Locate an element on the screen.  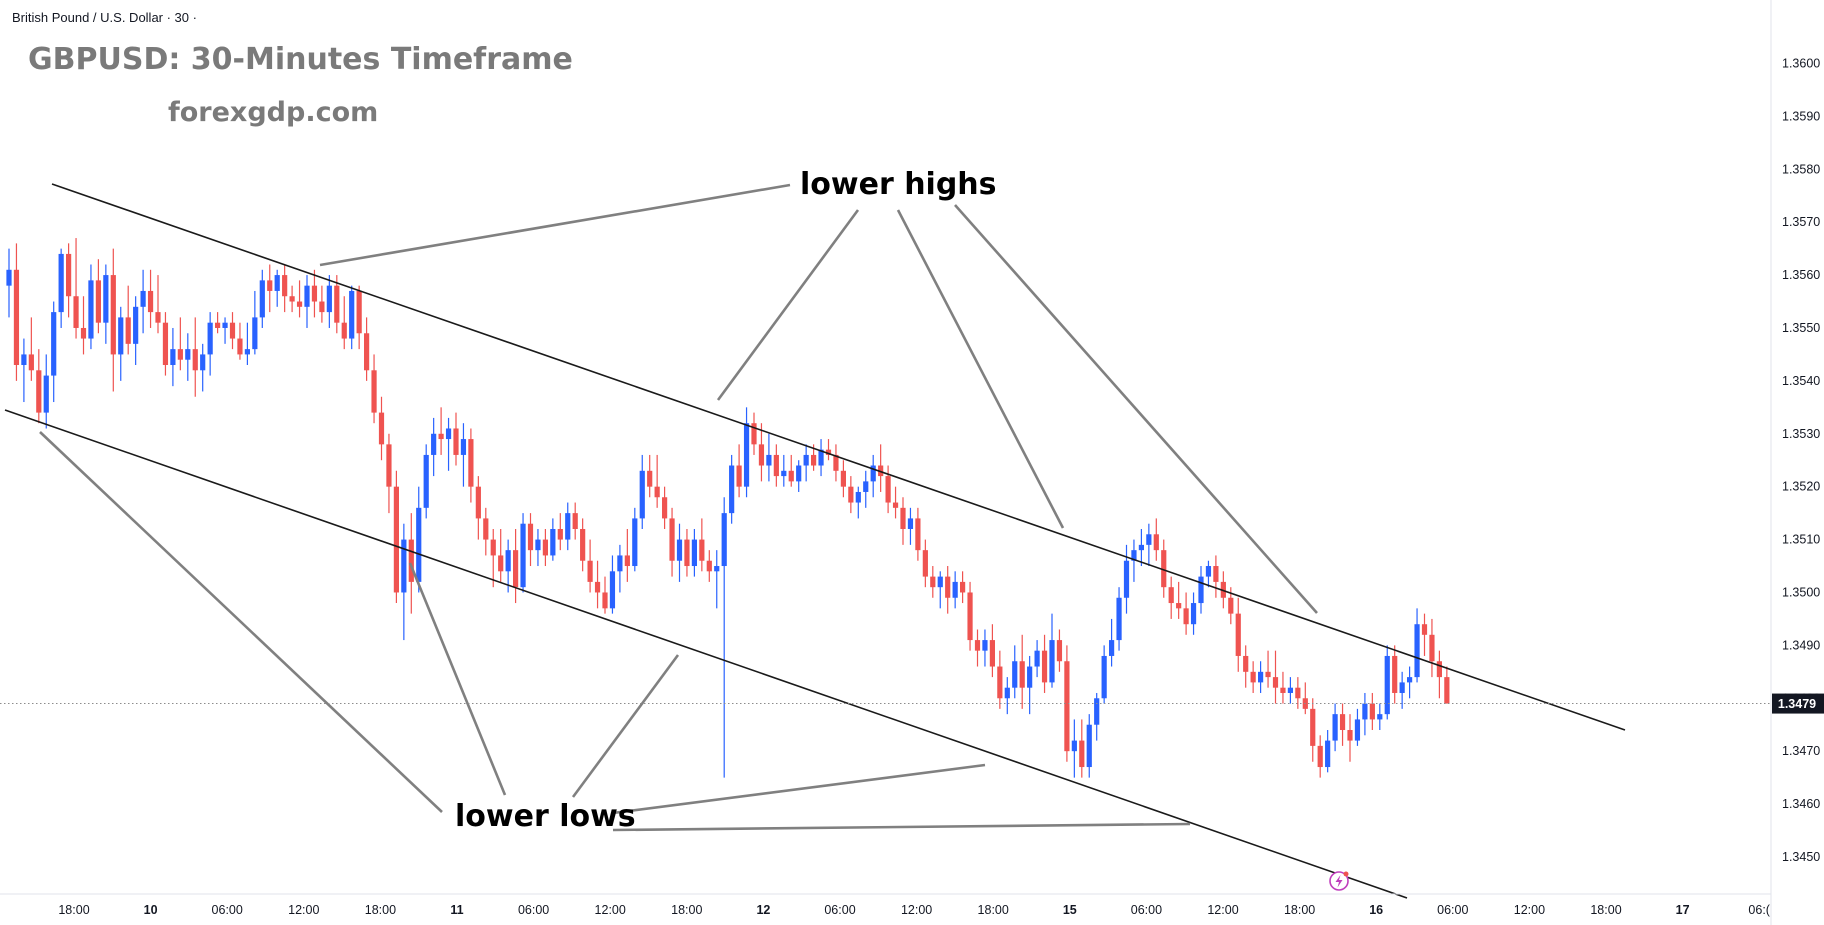
price-tick-label: 1.3560 is located at coordinates (1801, 275).